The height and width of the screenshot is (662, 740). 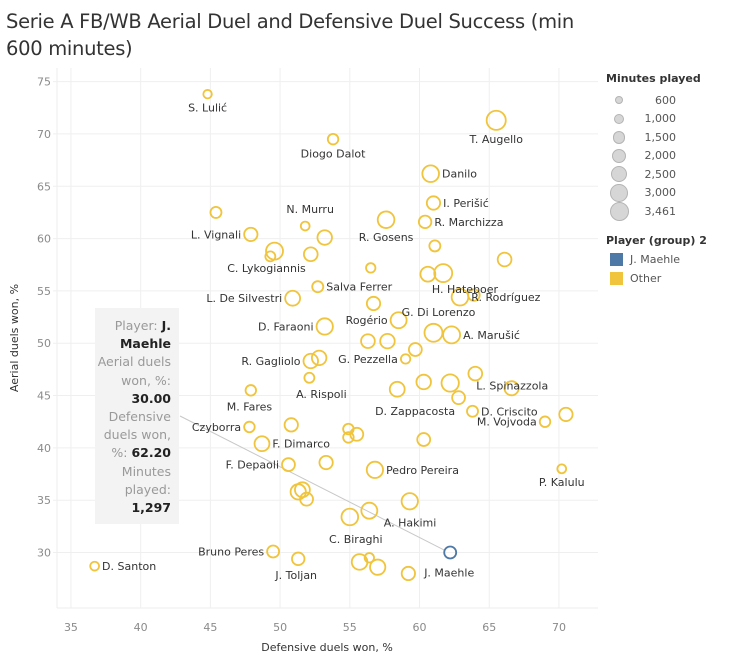 What do you see at coordinates (653, 156) in the screenshot?
I see `size-legend-item: 2,000` at bounding box center [653, 156].